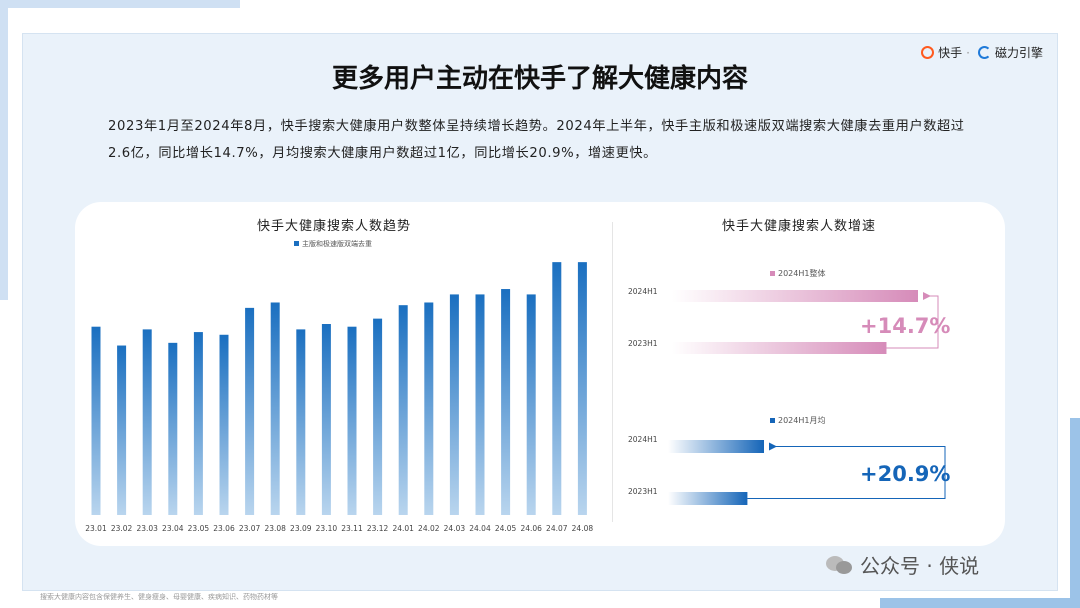 The image size is (1080, 608). I want to click on trend-tick-label: 23.12, so click(378, 528).